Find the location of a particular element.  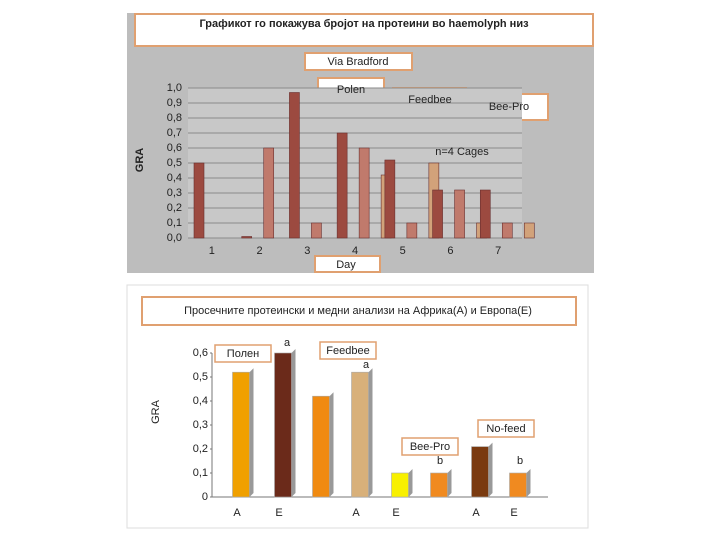

y-tick-label: 0 is located at coordinates (205, 497).